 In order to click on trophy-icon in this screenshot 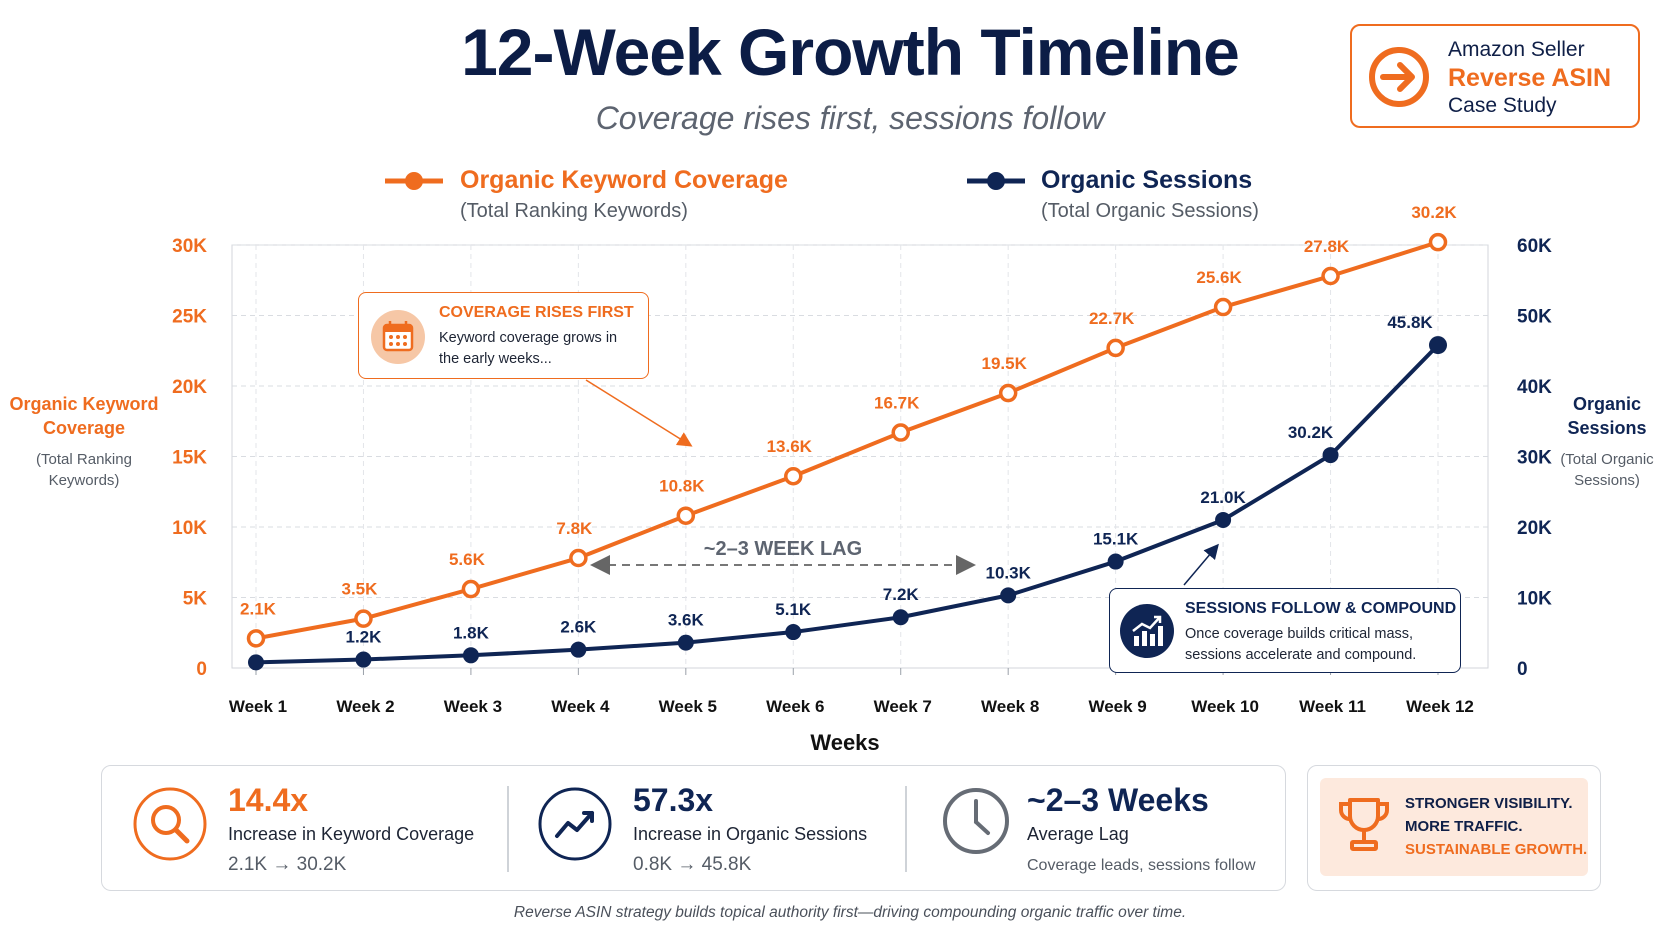, I will do `click(1364, 828)`.